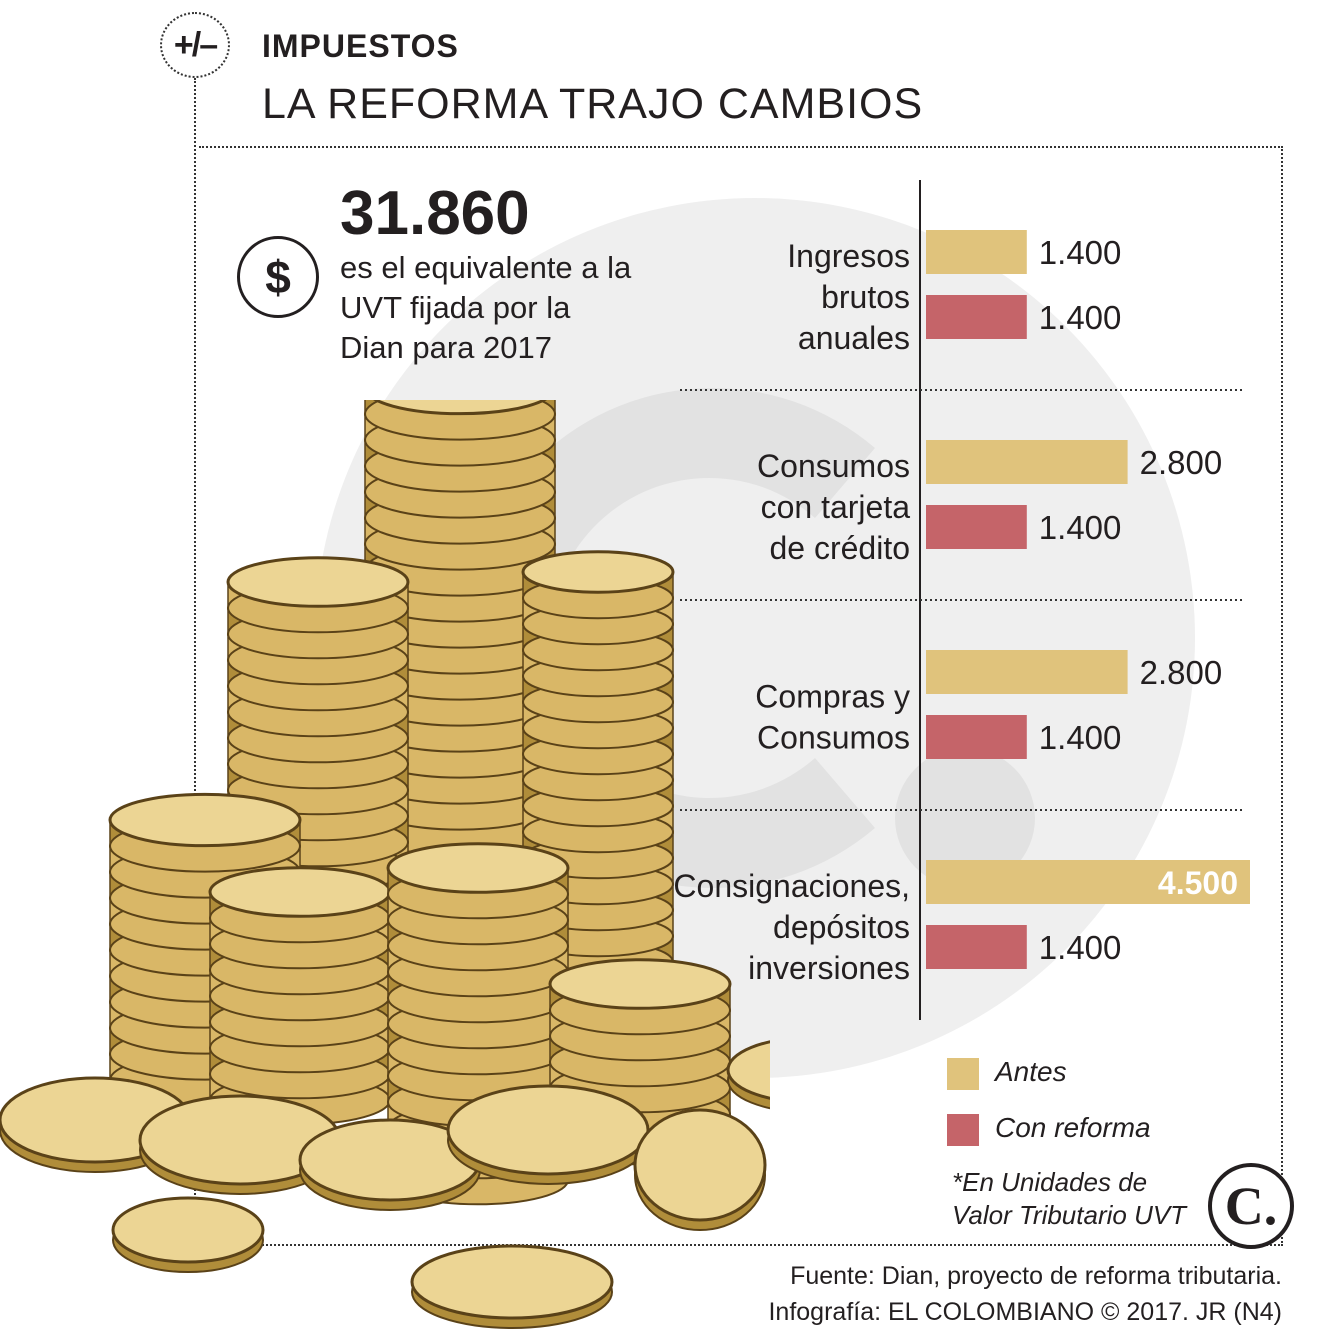 The image size is (1322, 1335). I want to click on legend-swatch-con-reforma, so click(963, 1130).